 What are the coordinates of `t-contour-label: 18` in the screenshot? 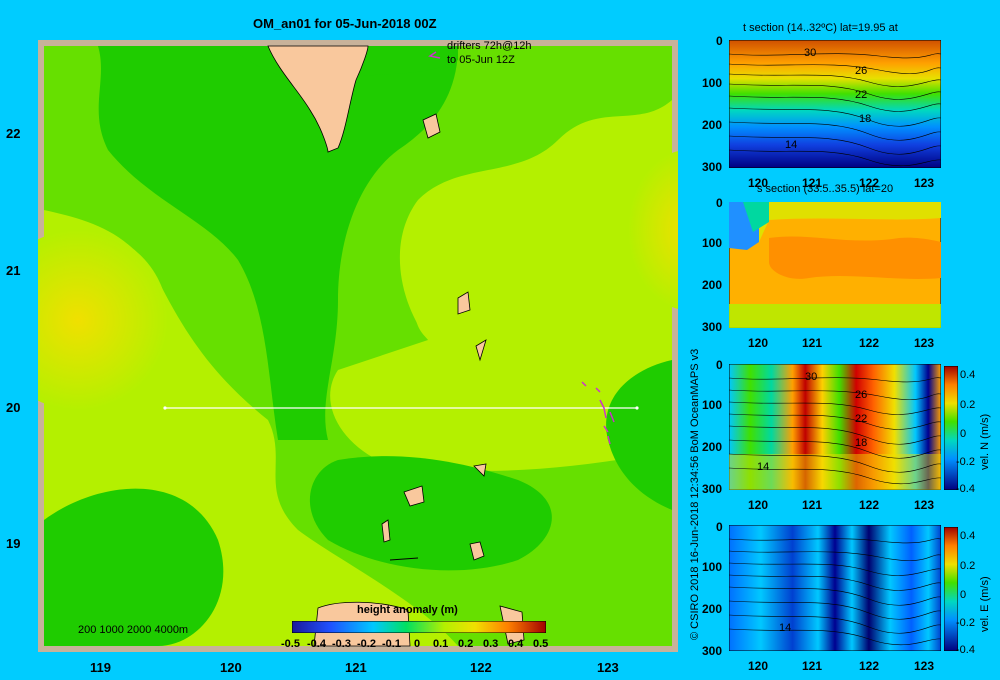 It's located at (865, 119).